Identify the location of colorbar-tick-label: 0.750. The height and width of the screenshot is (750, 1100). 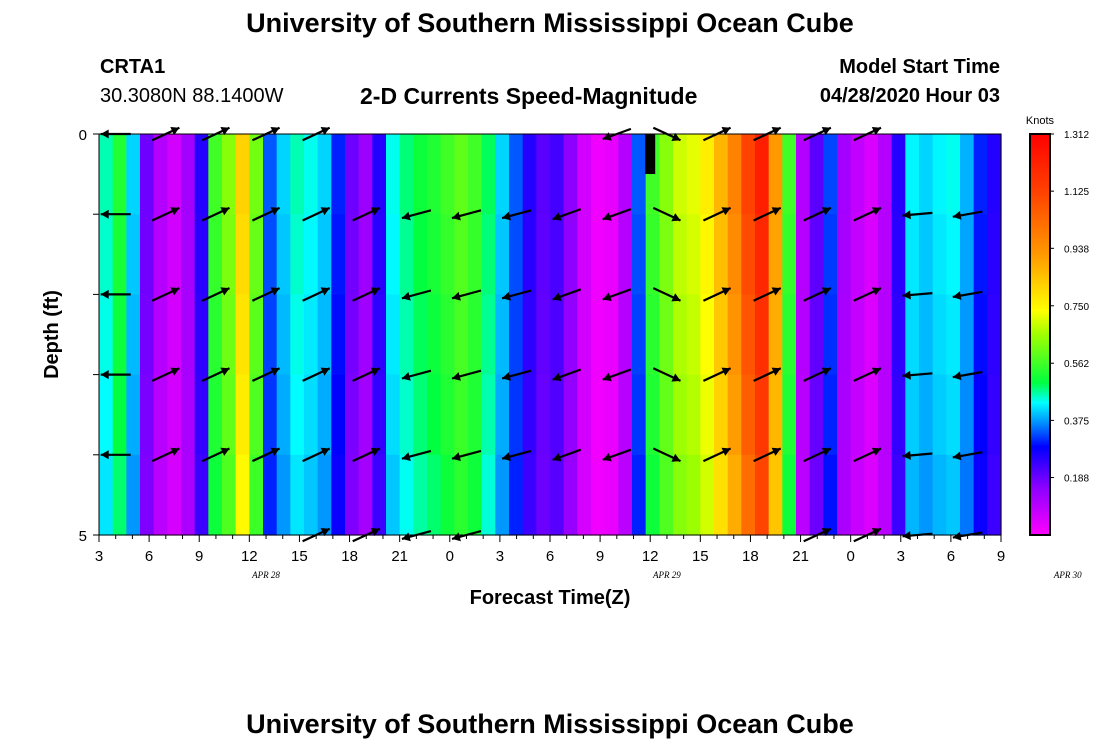
(1076, 307).